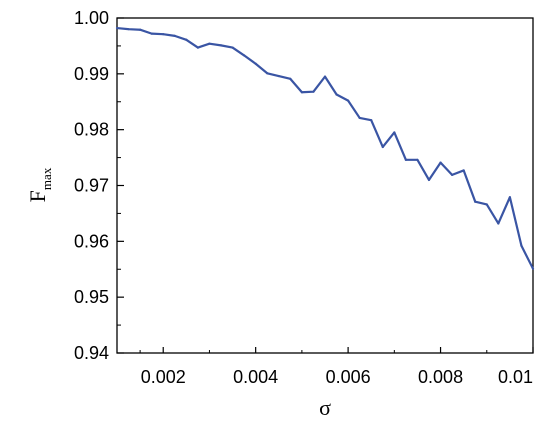  Describe the element at coordinates (91, 241) in the screenshot. I see `y-tick-label: 0.96` at that location.